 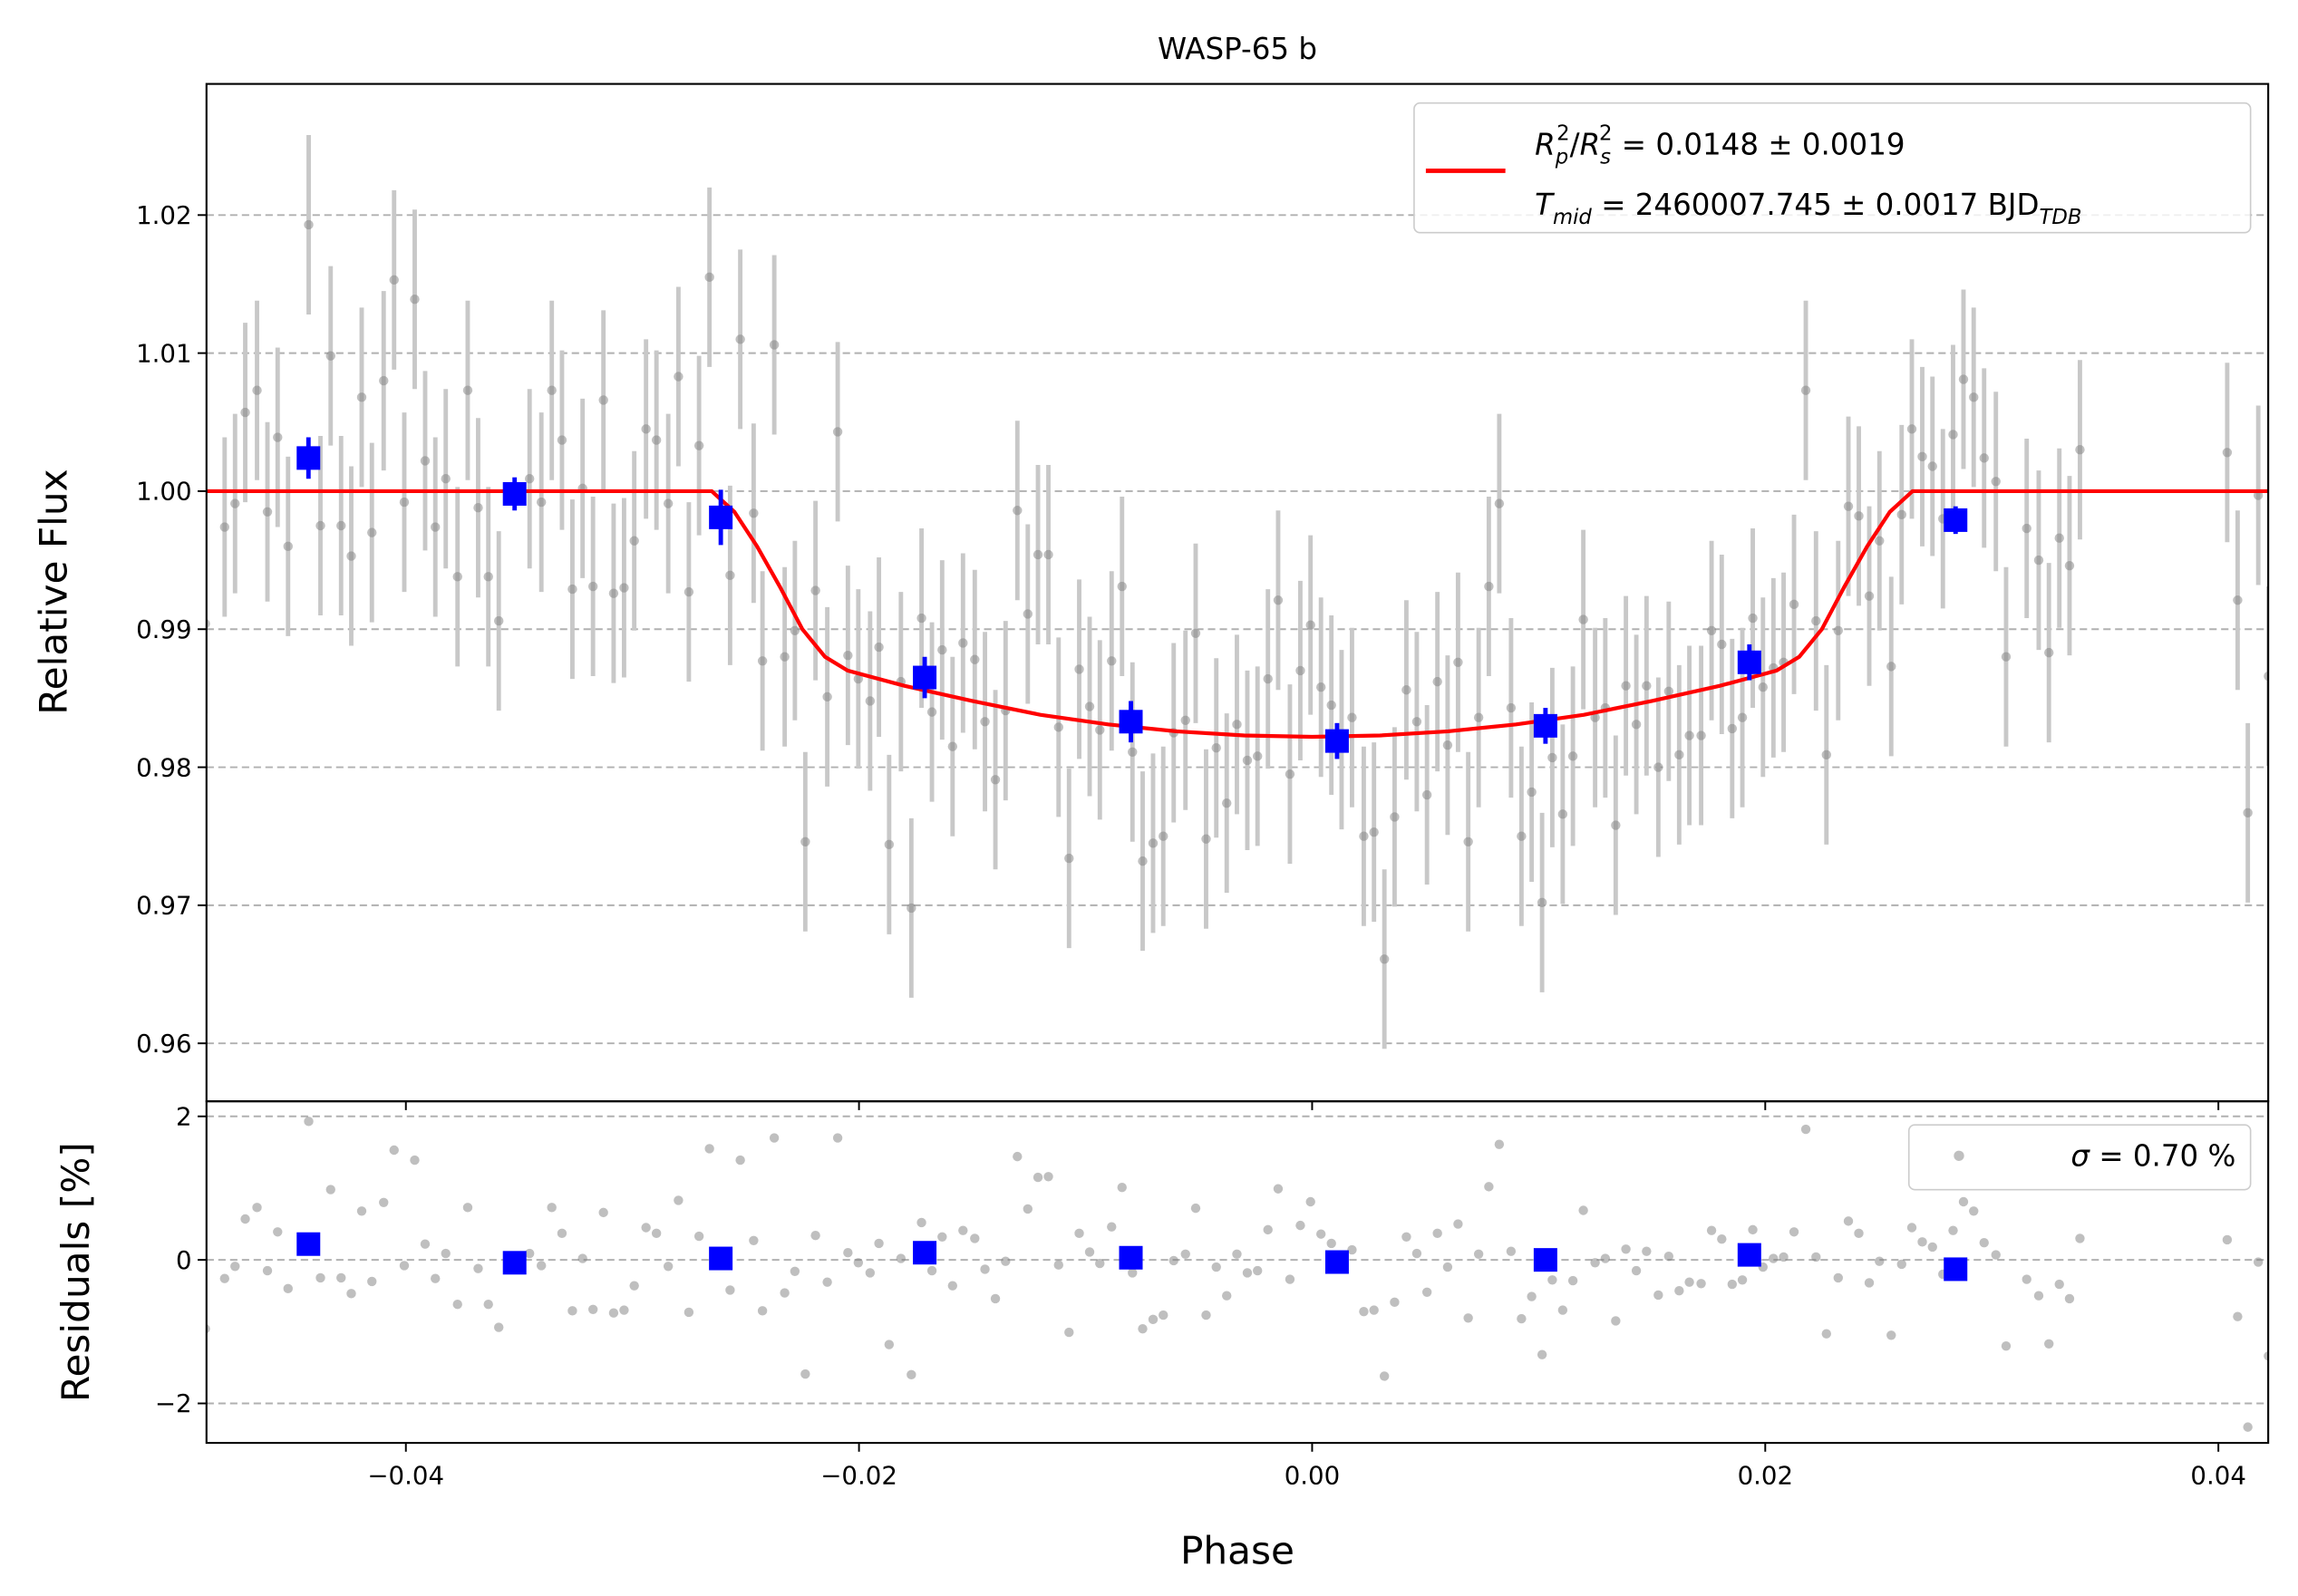 I want to click on y-tick-label: 1.01, so click(x=163, y=353).